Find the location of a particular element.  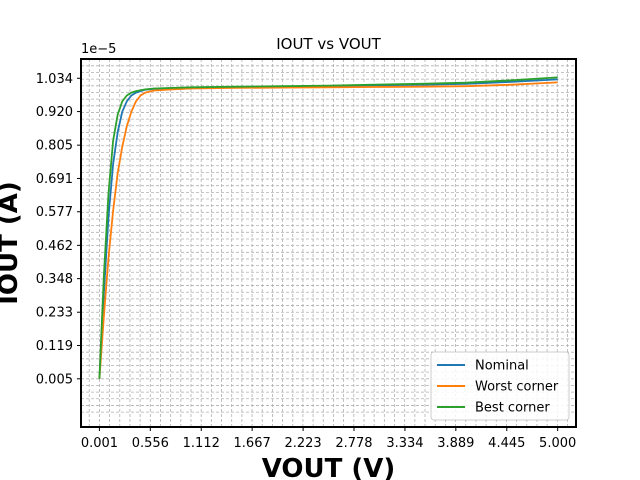

x-tick-label: 0.556 is located at coordinates (150, 443).